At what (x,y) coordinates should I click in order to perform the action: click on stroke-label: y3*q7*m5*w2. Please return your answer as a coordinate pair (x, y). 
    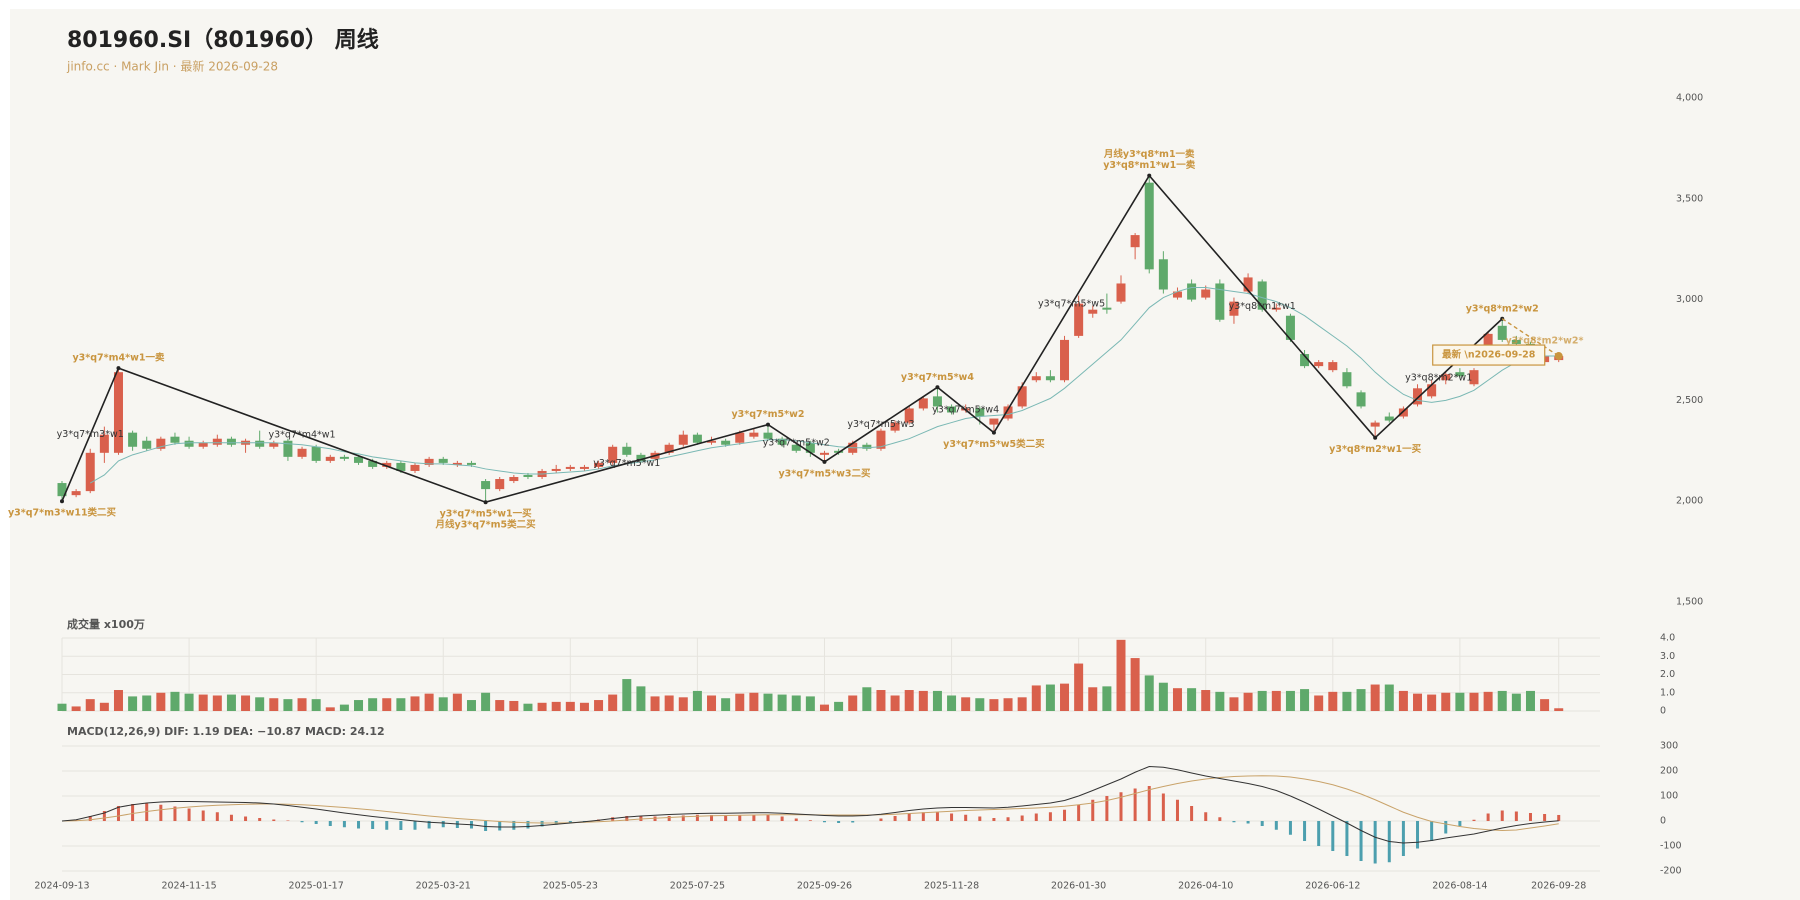
    Looking at the image, I should click on (796, 443).